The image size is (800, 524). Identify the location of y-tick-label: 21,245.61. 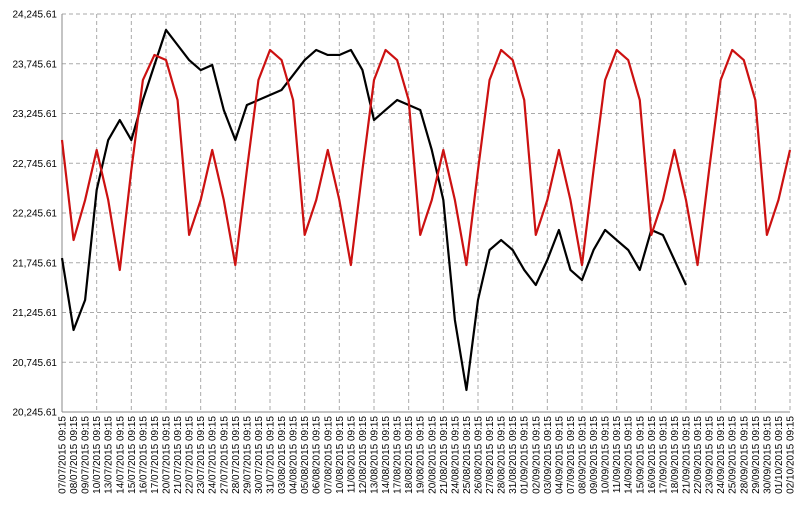
(35, 313).